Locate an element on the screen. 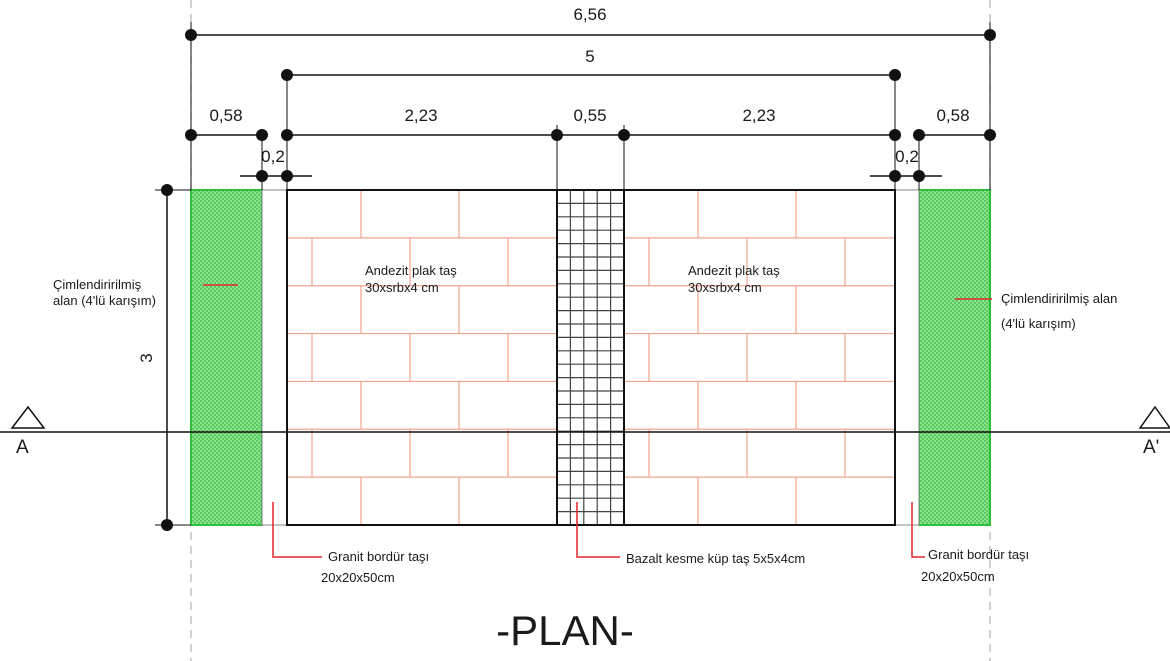 The image size is (1170, 661). dimension-height is located at coordinates (173, 357).